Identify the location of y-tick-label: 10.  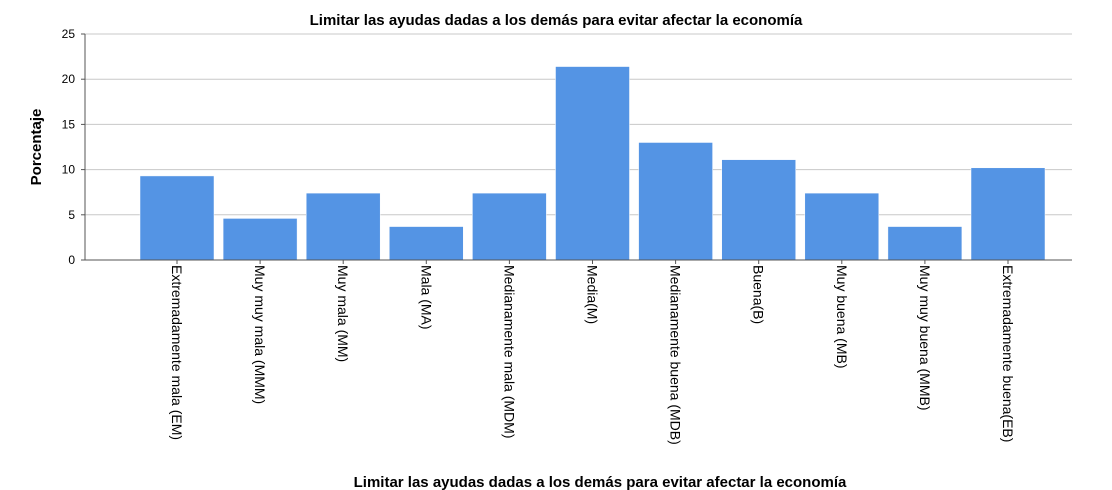
(69, 170).